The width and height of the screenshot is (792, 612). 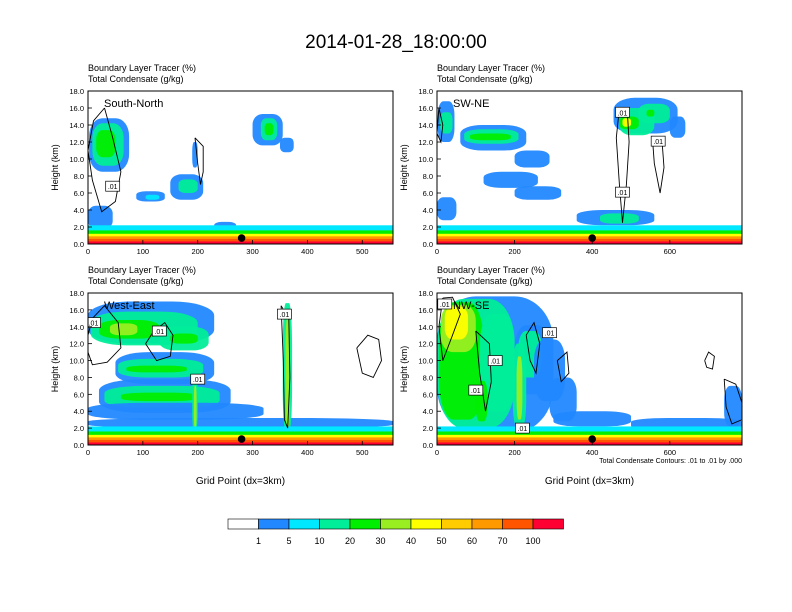 What do you see at coordinates (240, 175) in the screenshot?
I see `plot-area: .01` at bounding box center [240, 175].